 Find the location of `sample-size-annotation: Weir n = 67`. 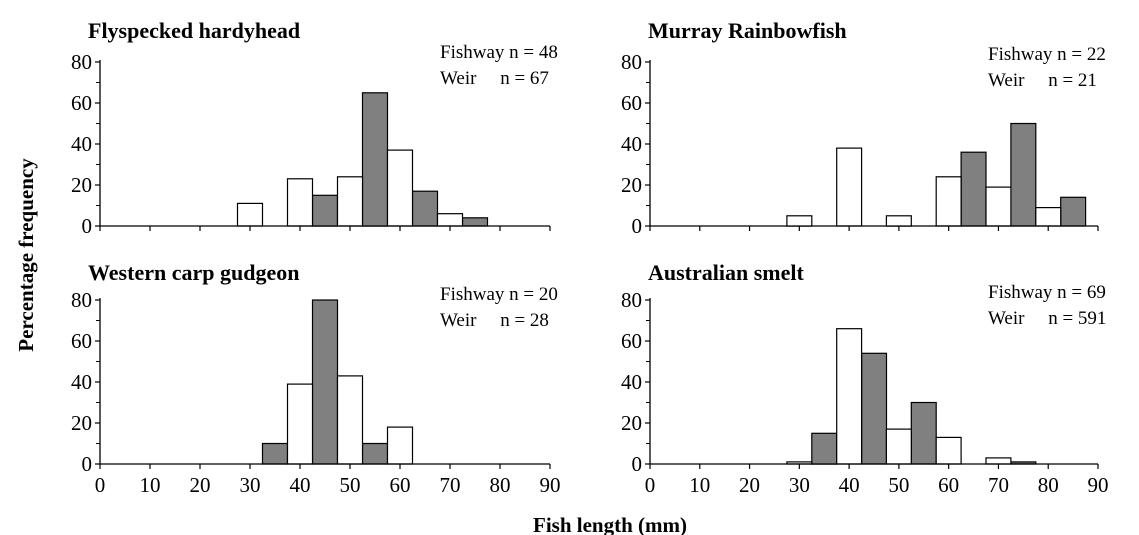

sample-size-annotation: Weir n = 67 is located at coordinates (494, 78).